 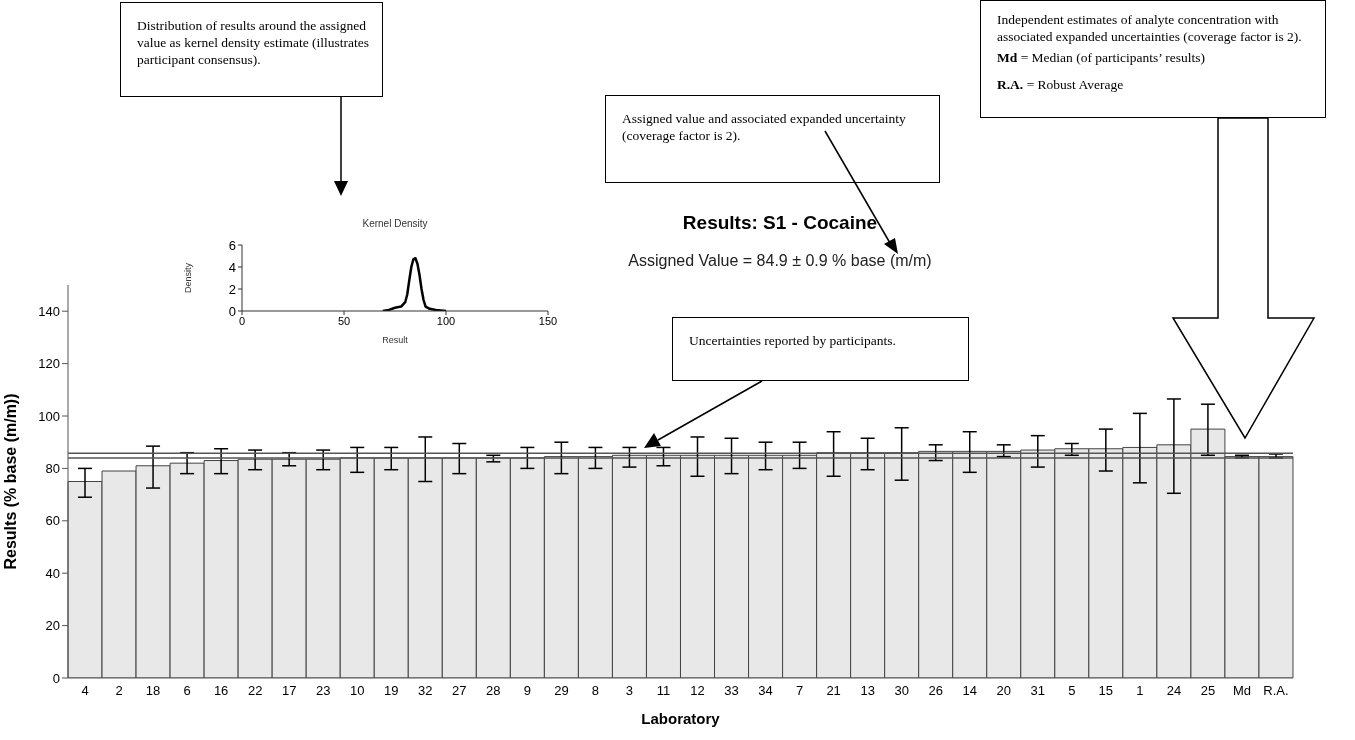 What do you see at coordinates (595, 691) in the screenshot?
I see `x-tick-label: 8` at bounding box center [595, 691].